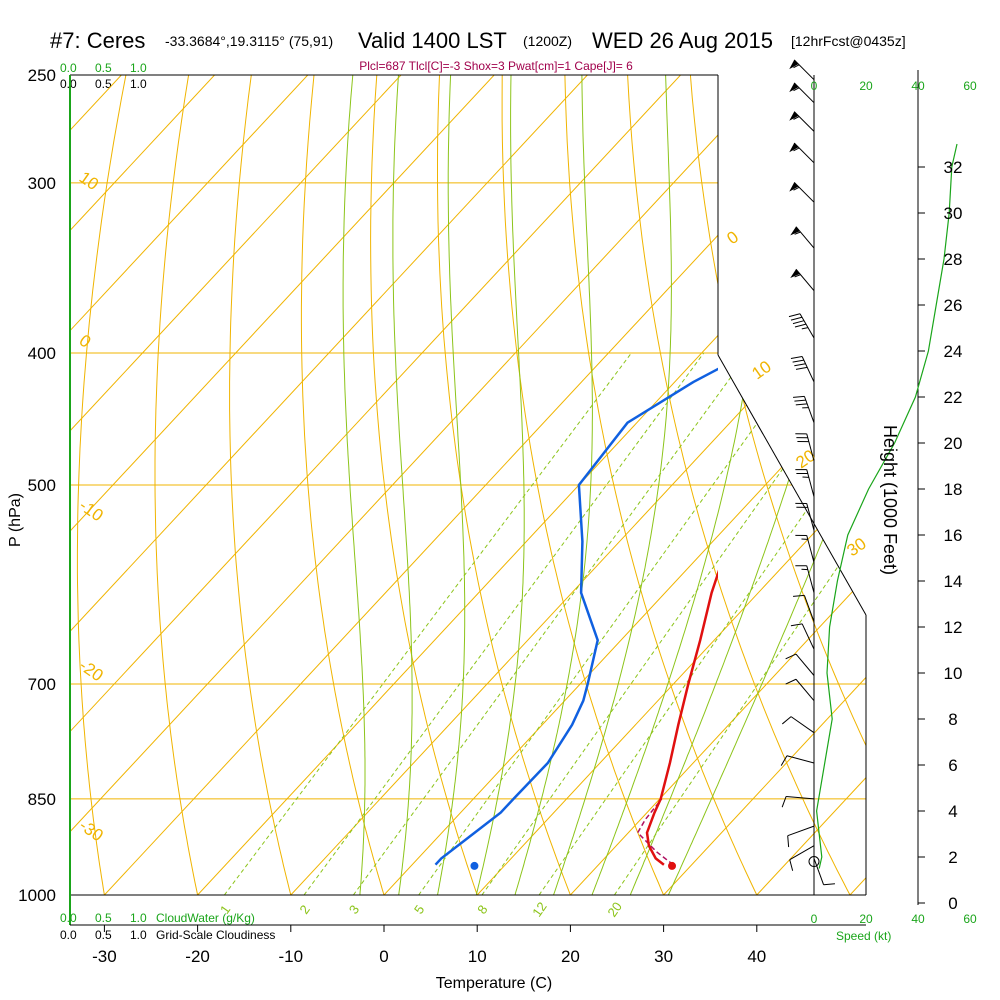 This screenshot has width=1000, height=1000. I want to click on top-cloud-scale: 0.0 0.5 1.0 0.0 0.5 1.0, so click(103, 76).